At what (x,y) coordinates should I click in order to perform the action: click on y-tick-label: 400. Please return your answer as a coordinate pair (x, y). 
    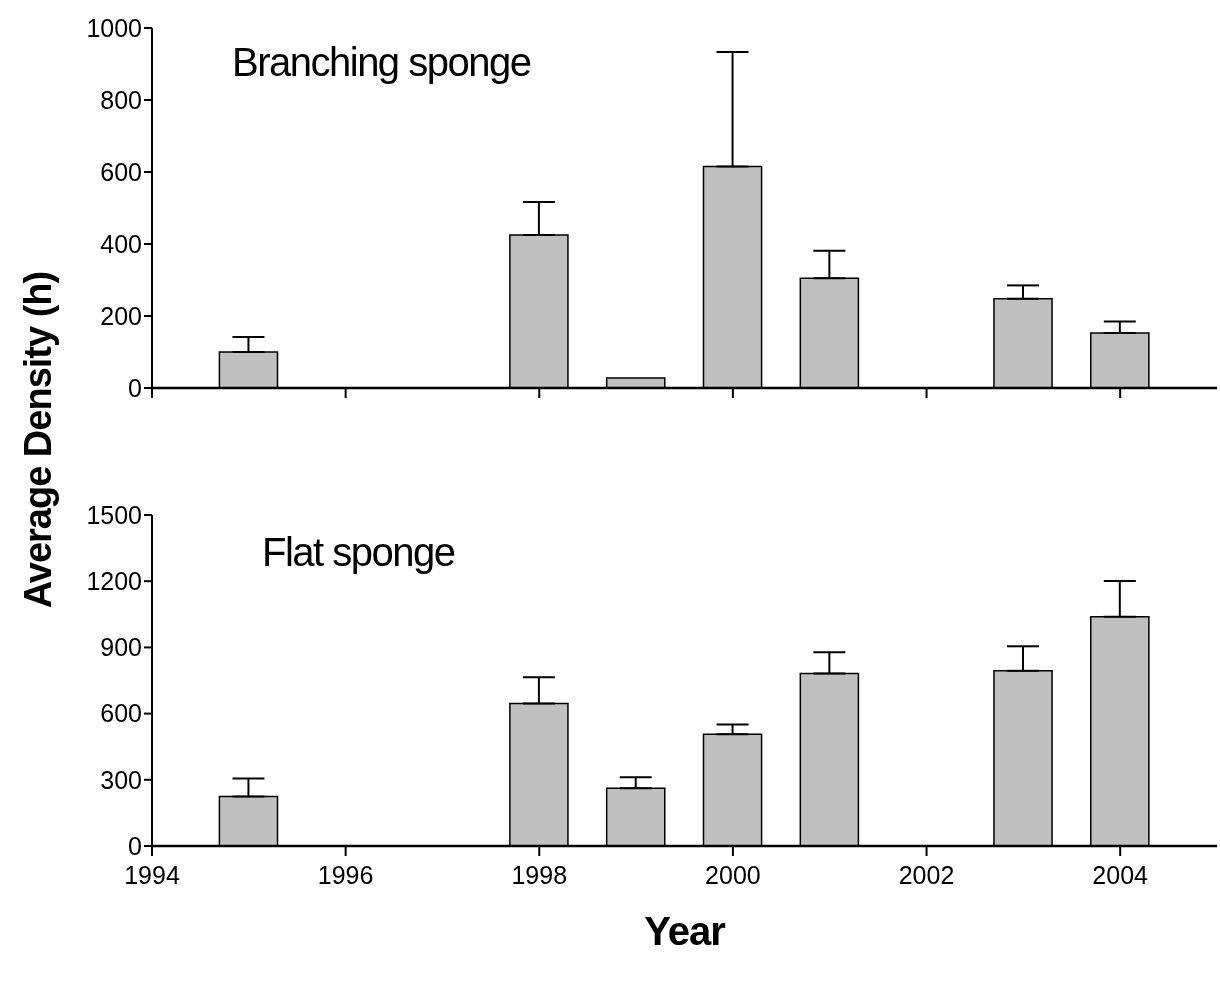
    Looking at the image, I should click on (121, 243).